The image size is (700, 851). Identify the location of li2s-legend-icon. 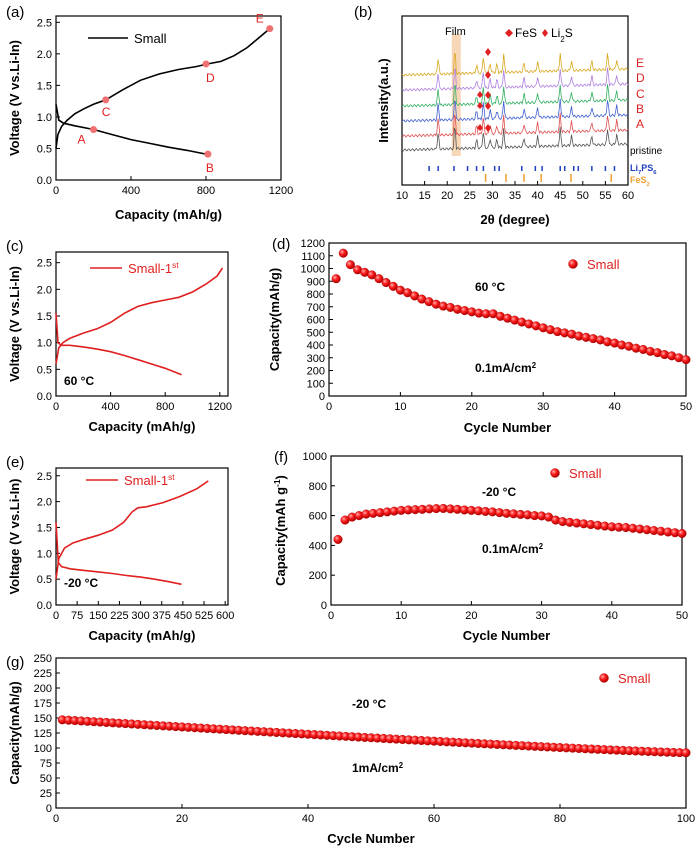
(545, 33).